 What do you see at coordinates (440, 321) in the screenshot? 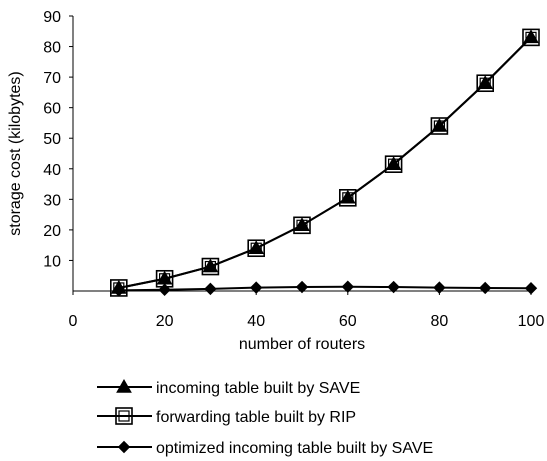
I see `x-tick-label: 80` at bounding box center [440, 321].